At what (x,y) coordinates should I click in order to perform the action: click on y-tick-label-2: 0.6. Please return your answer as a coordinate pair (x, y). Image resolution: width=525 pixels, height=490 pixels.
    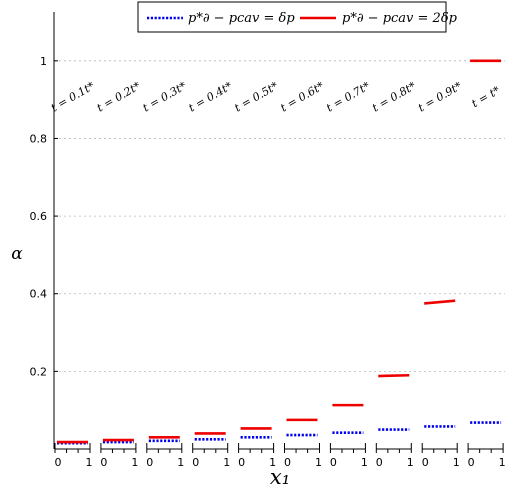
    Looking at the image, I should click on (39, 216).